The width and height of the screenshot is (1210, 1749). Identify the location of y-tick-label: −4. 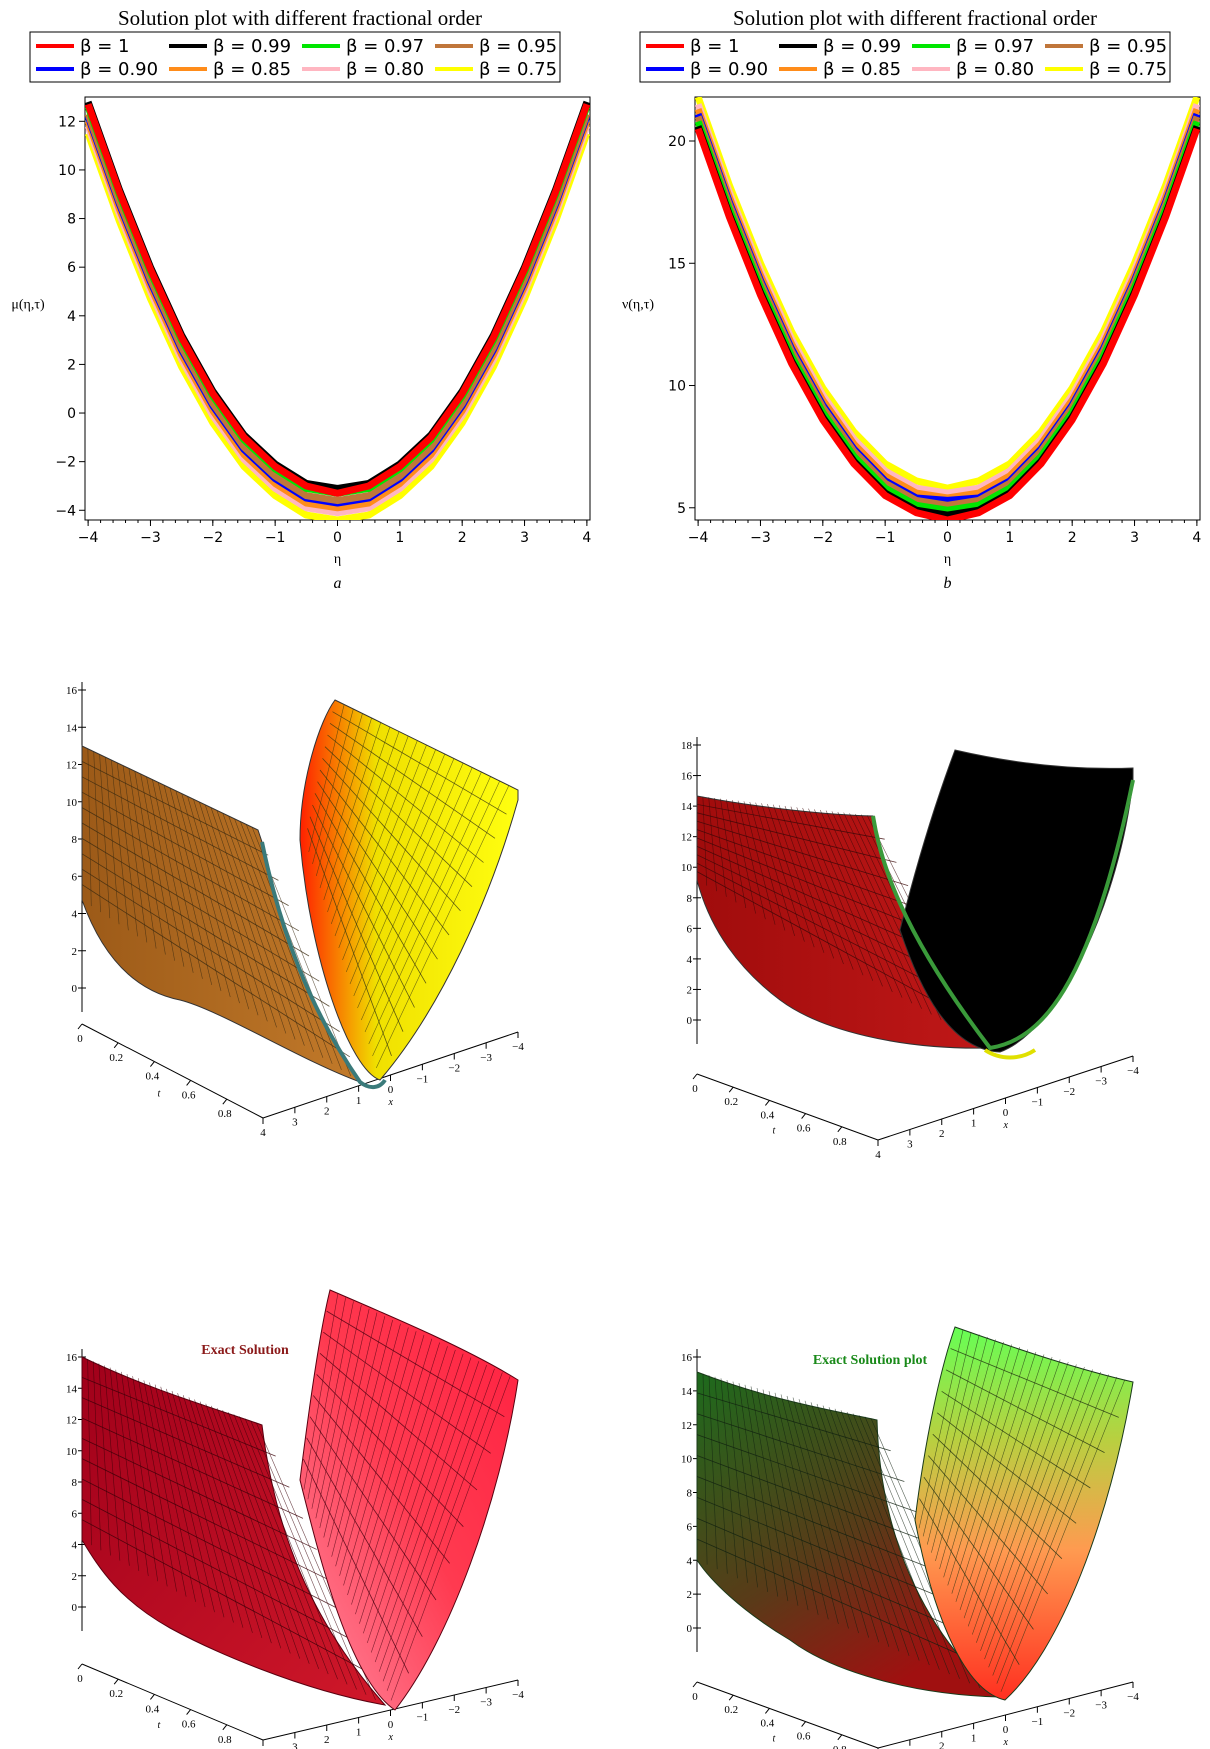
(65, 511).